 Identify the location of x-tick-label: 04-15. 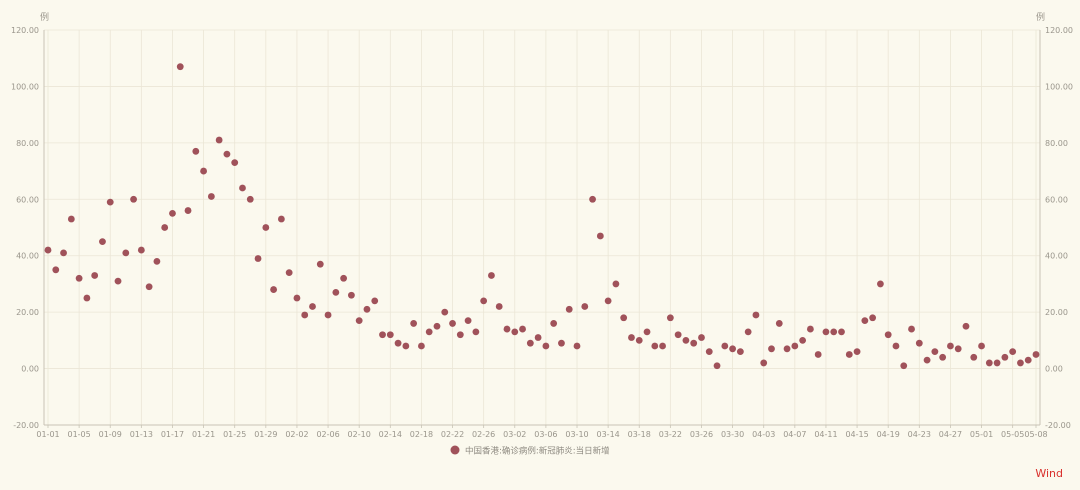
(856, 434).